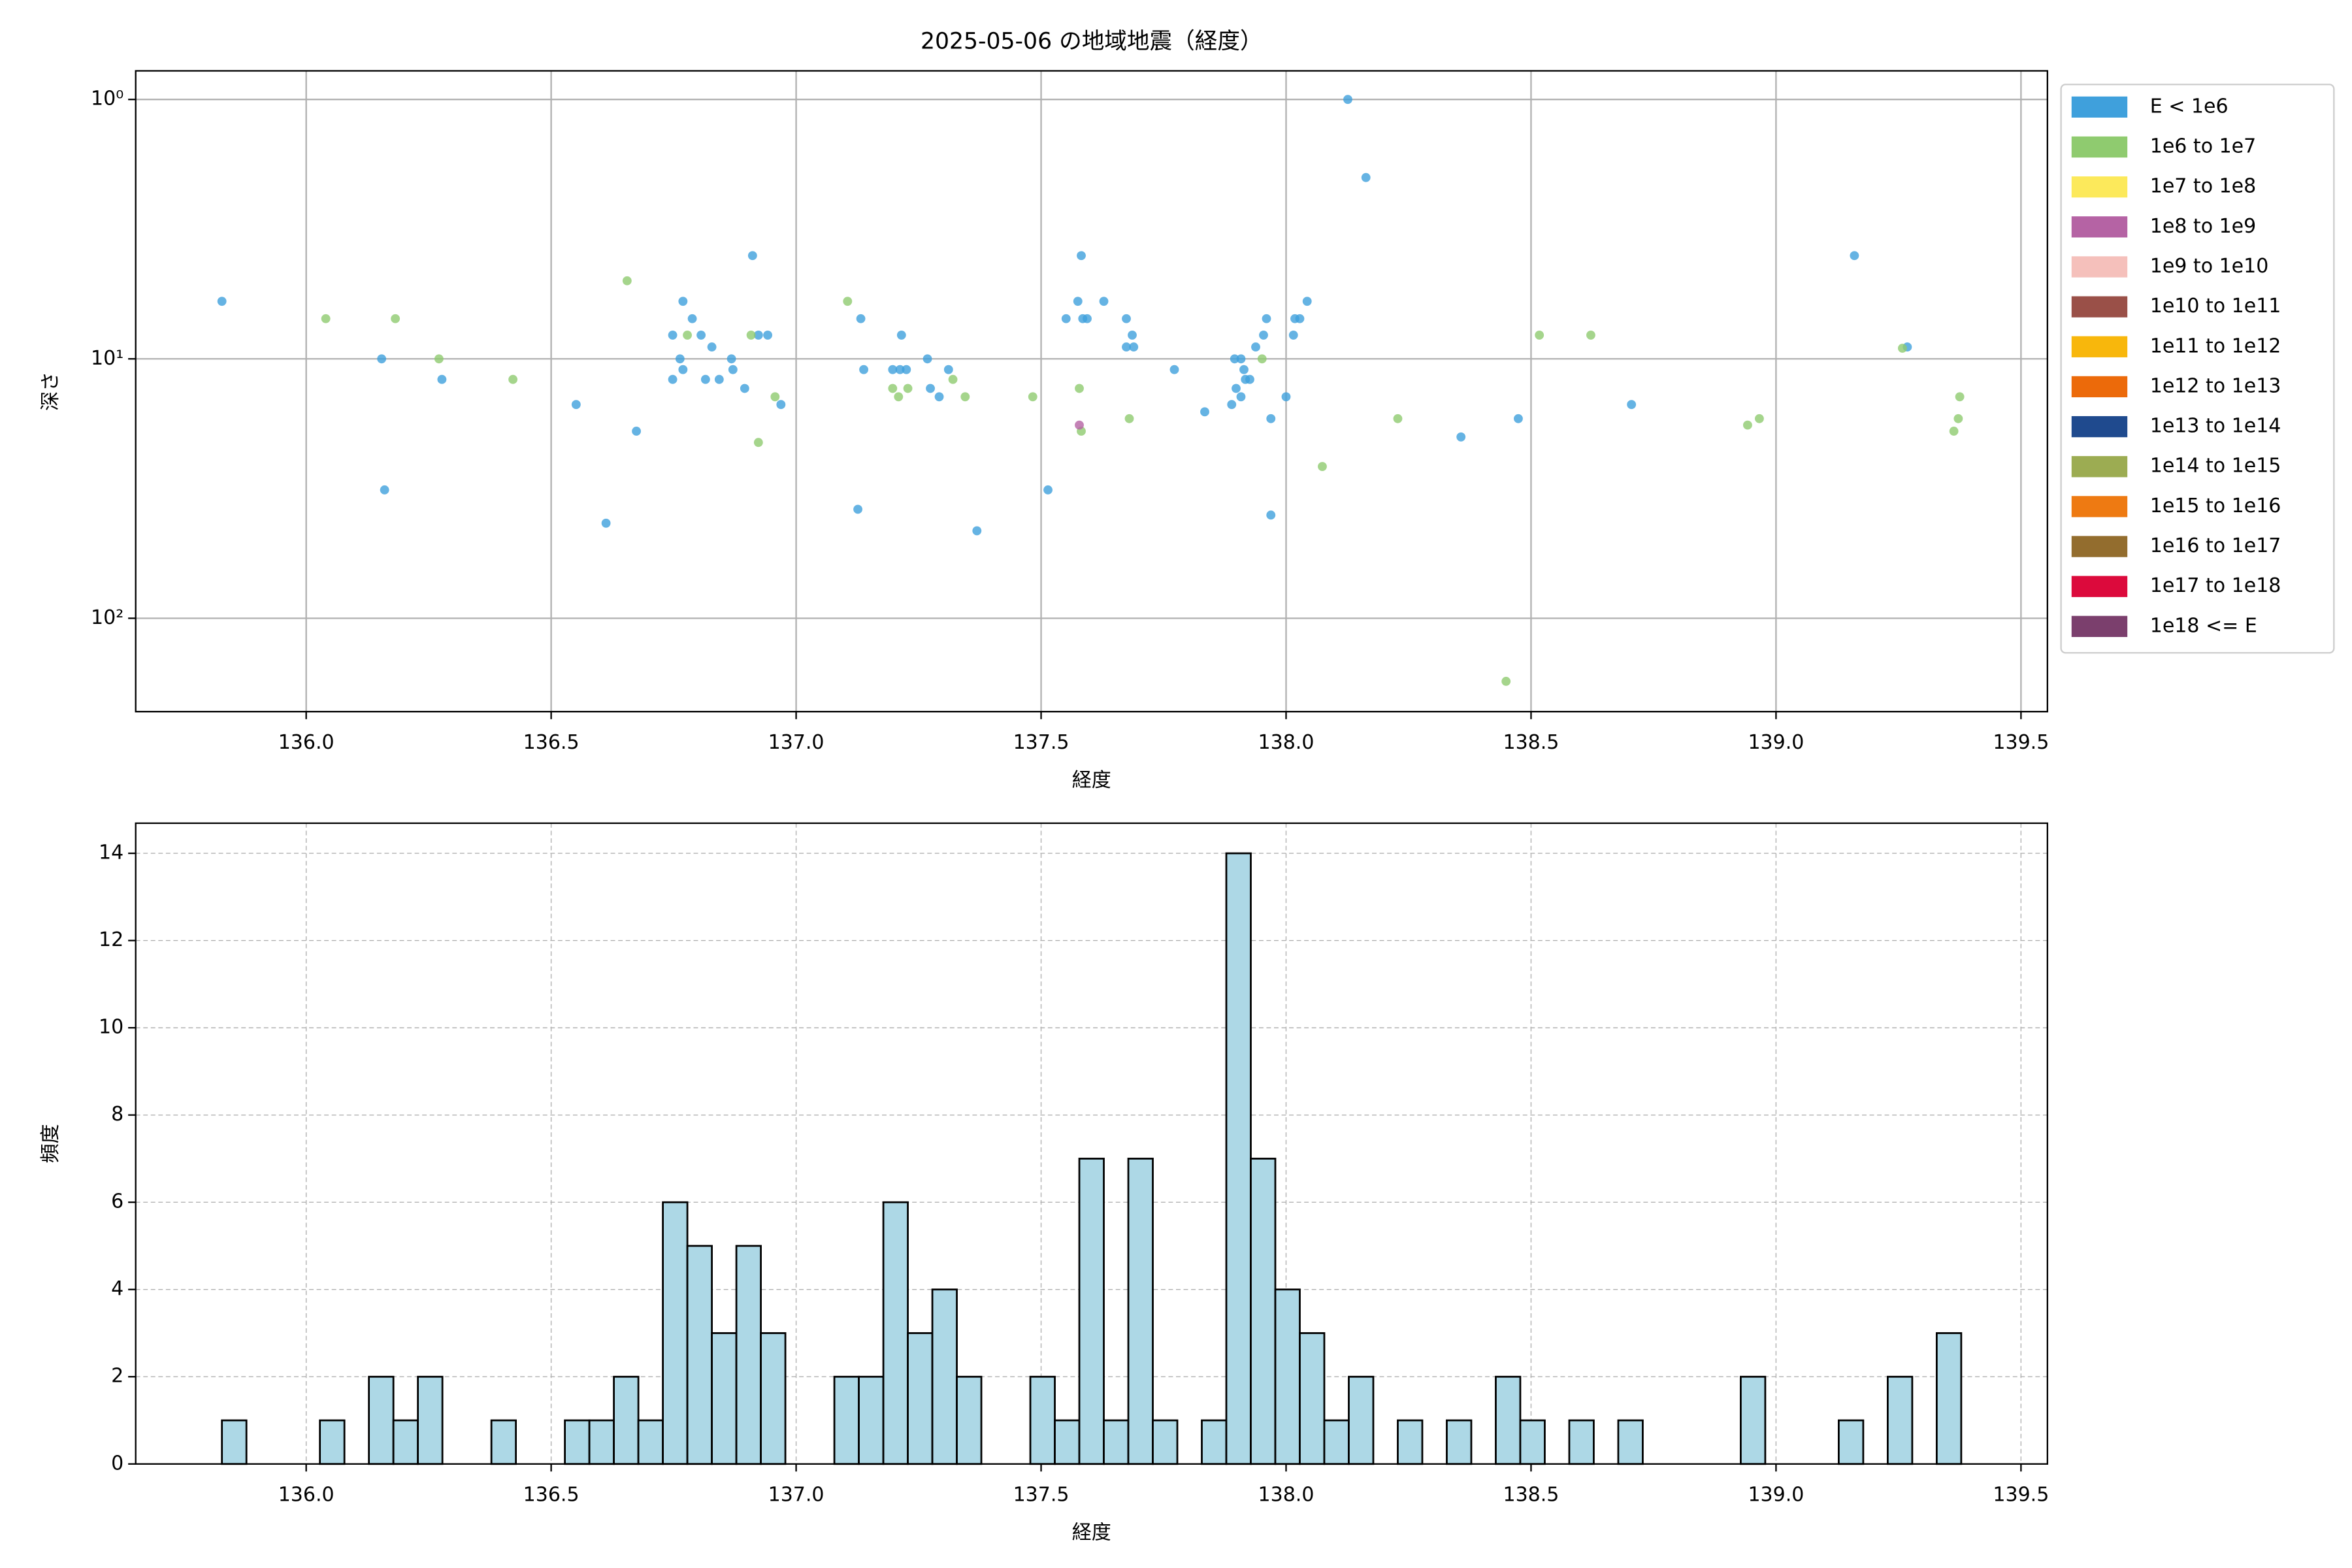 The height and width of the screenshot is (1568, 2352). Describe the element at coordinates (2203, 186) in the screenshot. I see `legend-label: 1e7 to 1e8` at that location.